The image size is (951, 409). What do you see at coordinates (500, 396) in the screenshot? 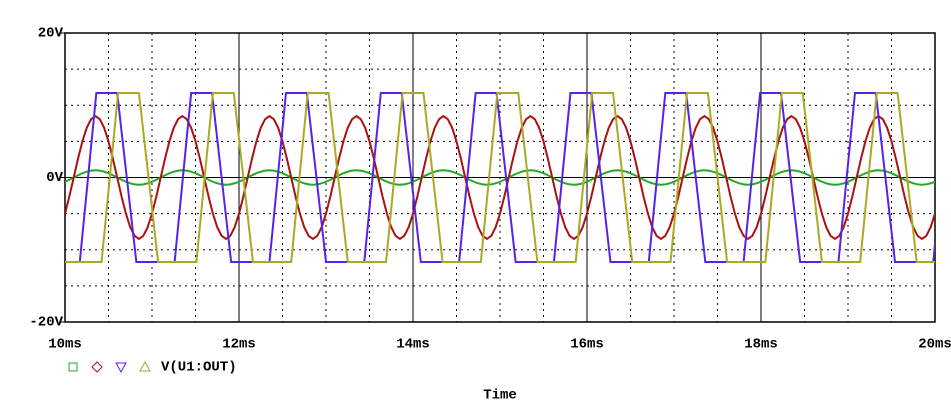
I see `x-axis-title: Time` at bounding box center [500, 396].